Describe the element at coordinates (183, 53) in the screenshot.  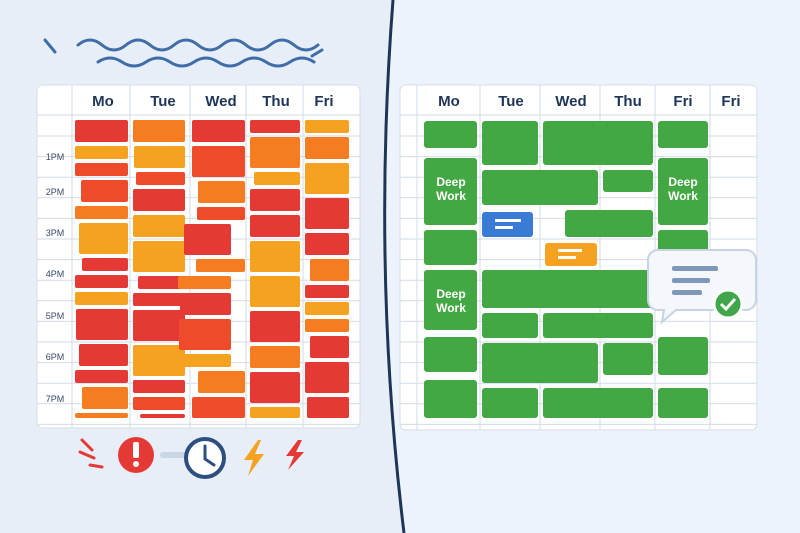
I see `stress-waves` at that location.